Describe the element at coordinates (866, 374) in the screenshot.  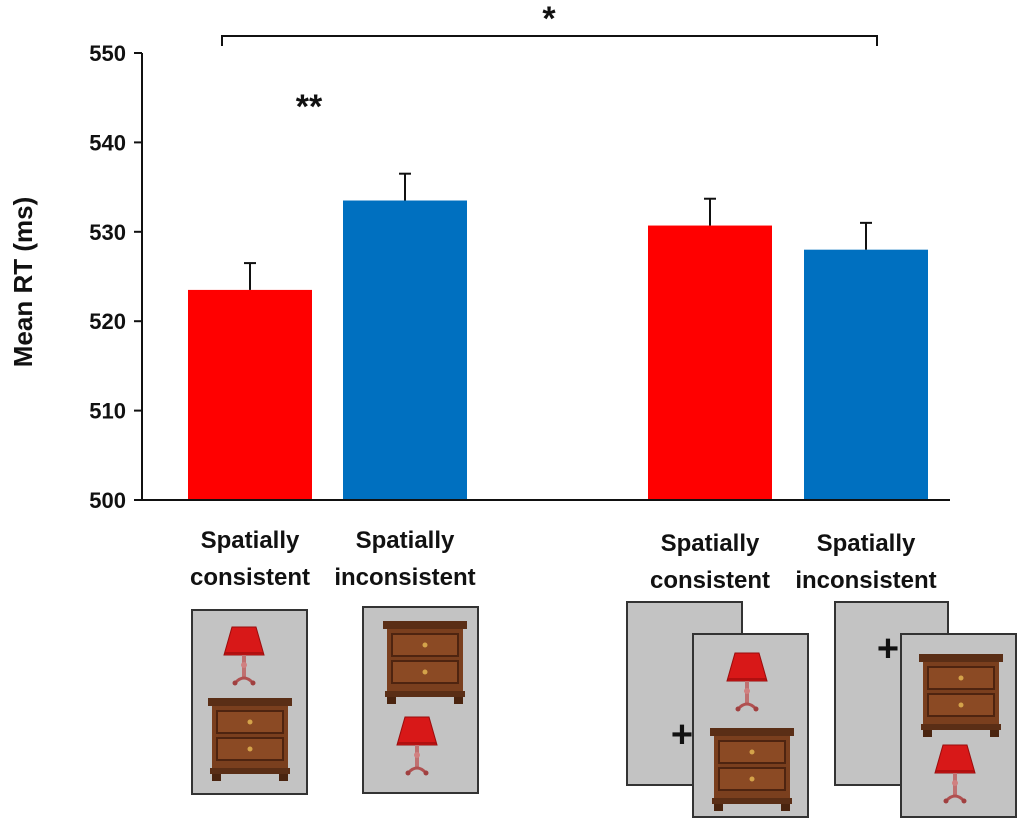
I see `bar-group2-inconsistent` at that location.